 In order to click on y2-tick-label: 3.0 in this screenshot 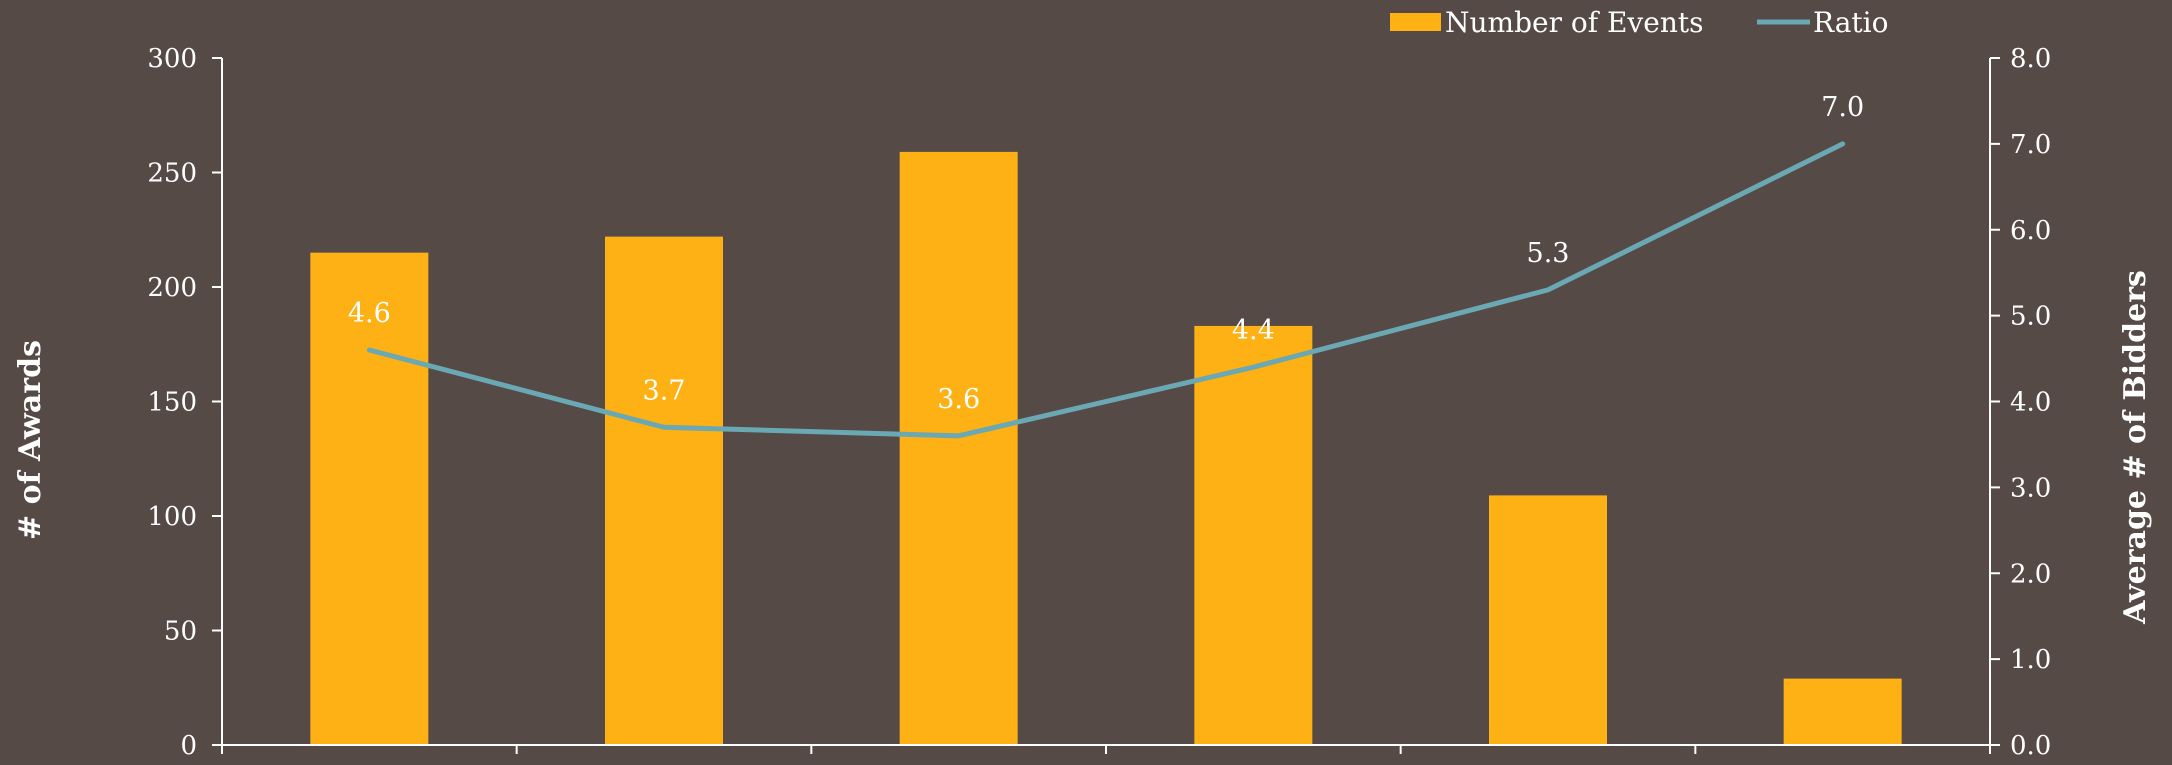, I will do `click(2030, 488)`.